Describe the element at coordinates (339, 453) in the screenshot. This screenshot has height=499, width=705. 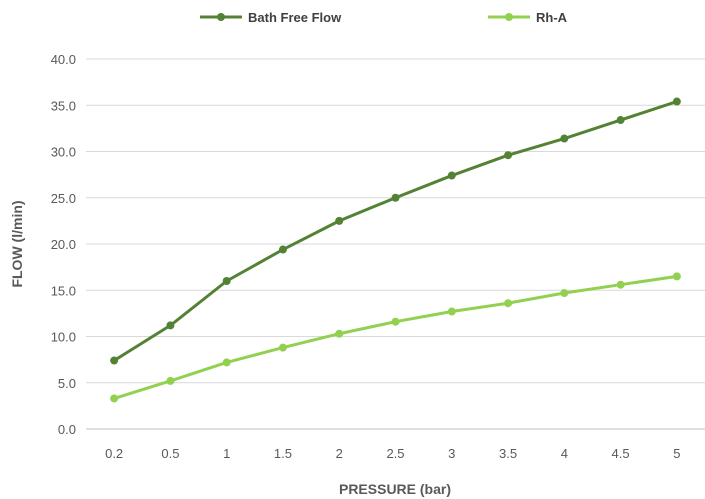
I see `x-tick-label: 2` at that location.